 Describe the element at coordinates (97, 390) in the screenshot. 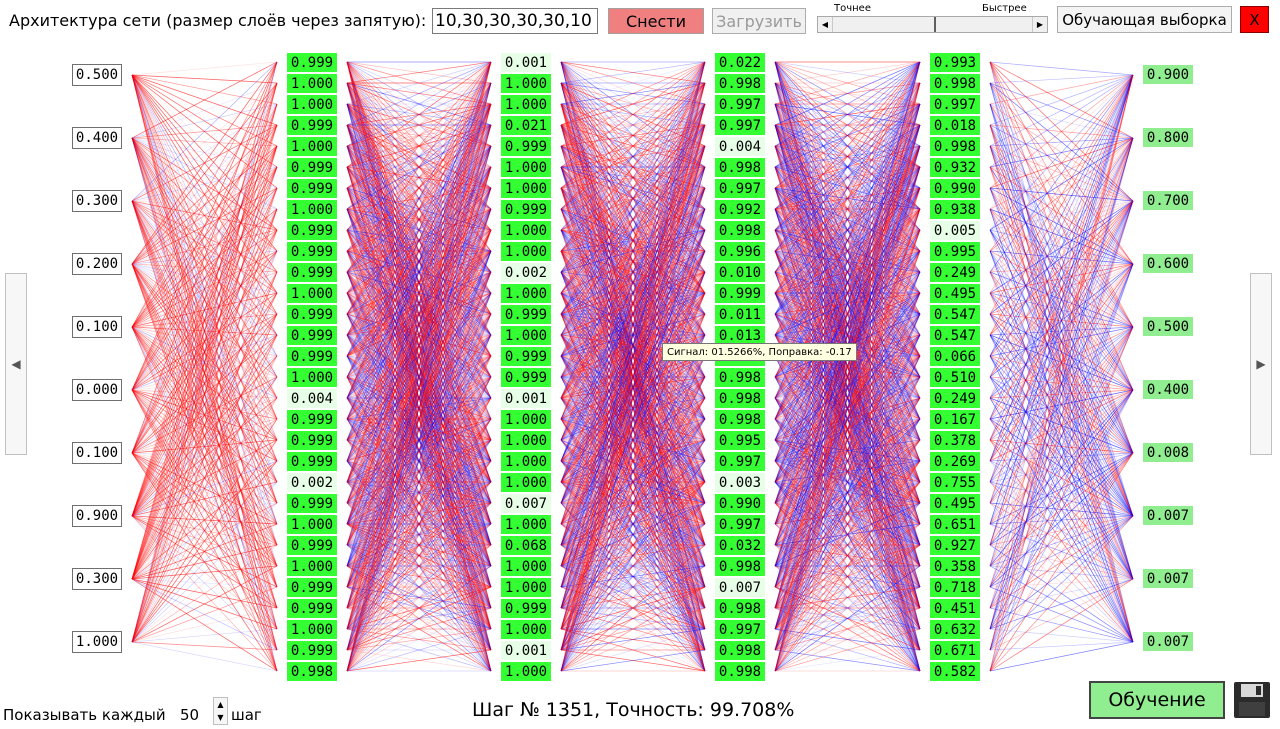

I see `input-neuron: 0.000` at that location.